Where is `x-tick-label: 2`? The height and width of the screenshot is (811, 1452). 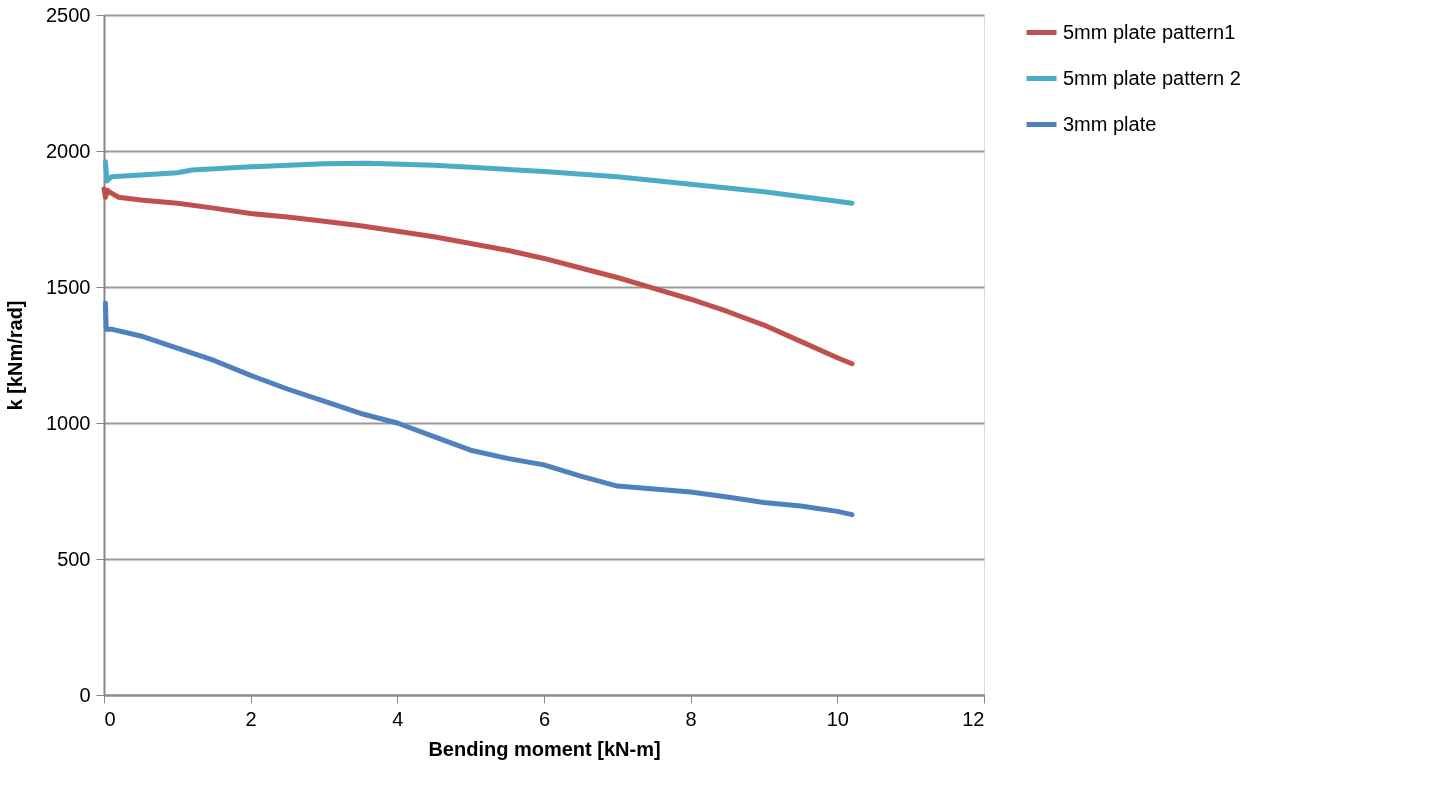 x-tick-label: 2 is located at coordinates (251, 718).